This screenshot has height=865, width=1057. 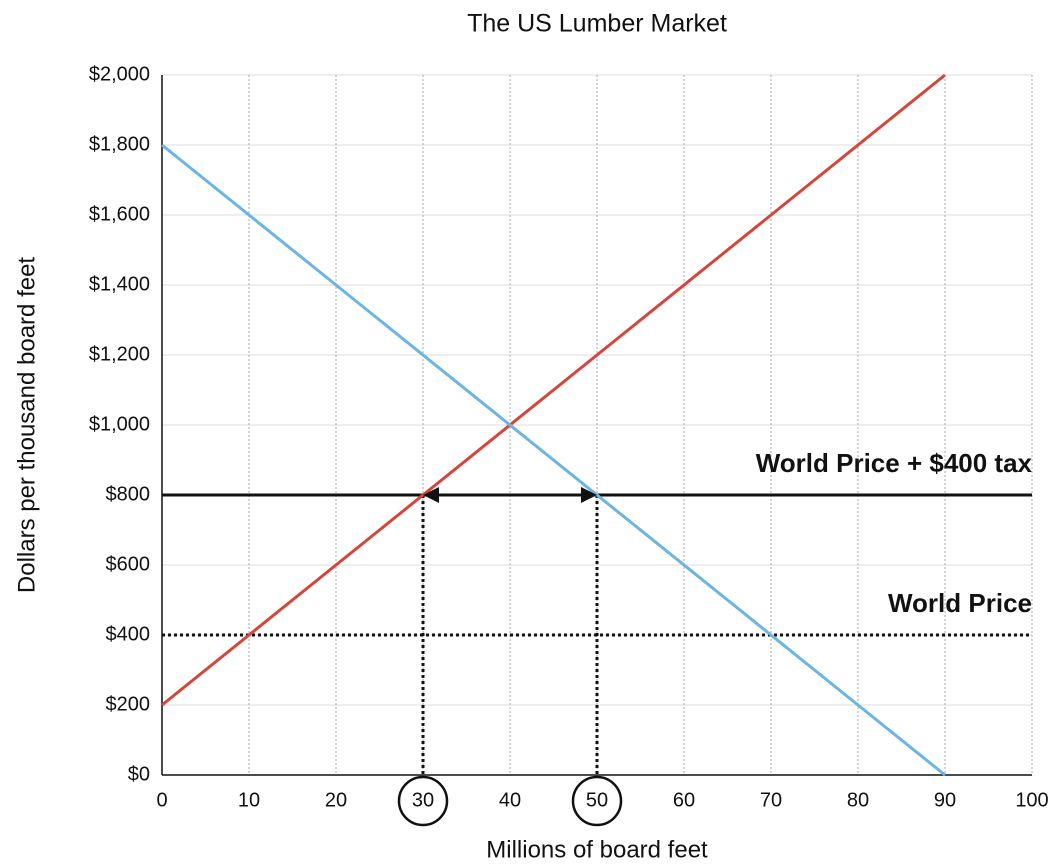 I want to click on y-tick-label: $800, so click(x=128, y=494).